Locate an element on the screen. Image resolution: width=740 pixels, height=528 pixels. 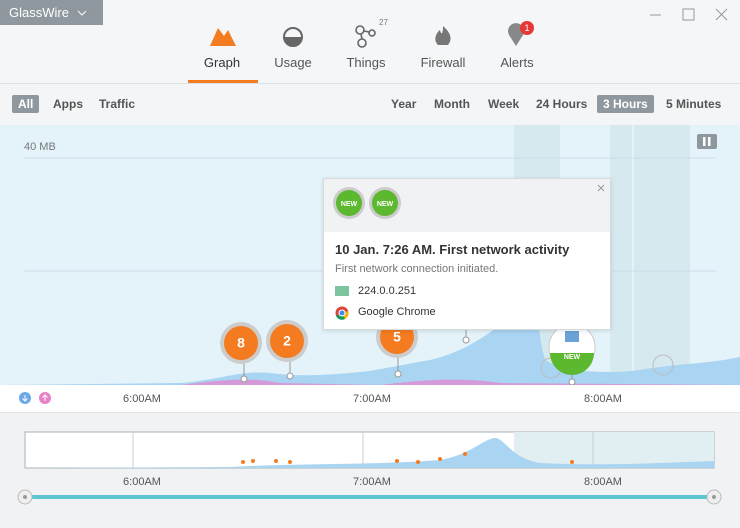
popup-close is located at coordinates (601, 188).